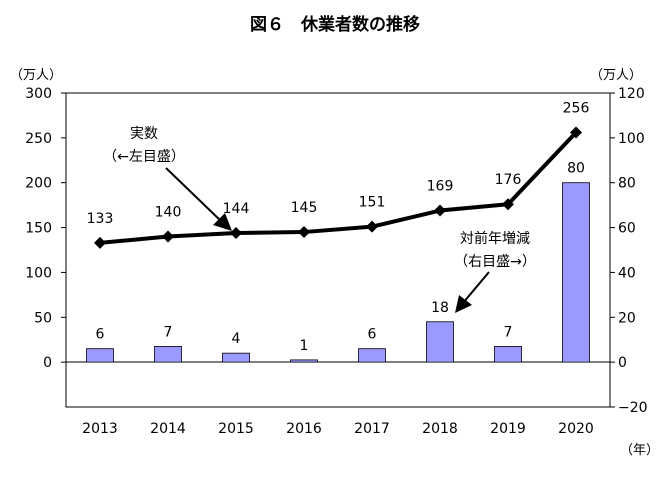 Image resolution: width=670 pixels, height=485 pixels. I want to click on bar-annotation-line1: 対前年増減, so click(495, 238).